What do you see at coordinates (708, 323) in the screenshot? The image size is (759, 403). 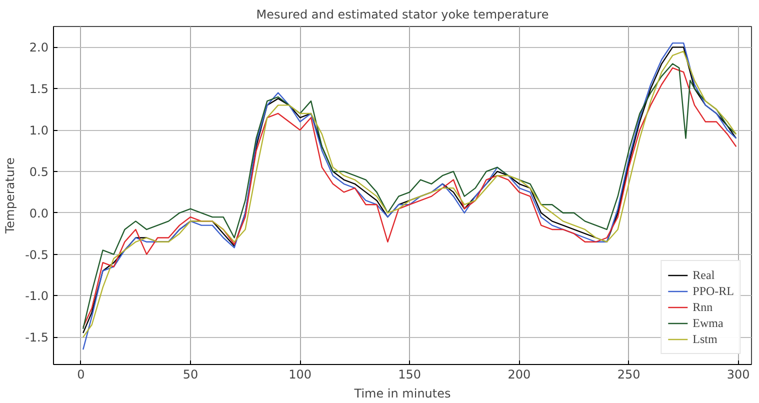 I see `legend-label: Ewma` at bounding box center [708, 323].